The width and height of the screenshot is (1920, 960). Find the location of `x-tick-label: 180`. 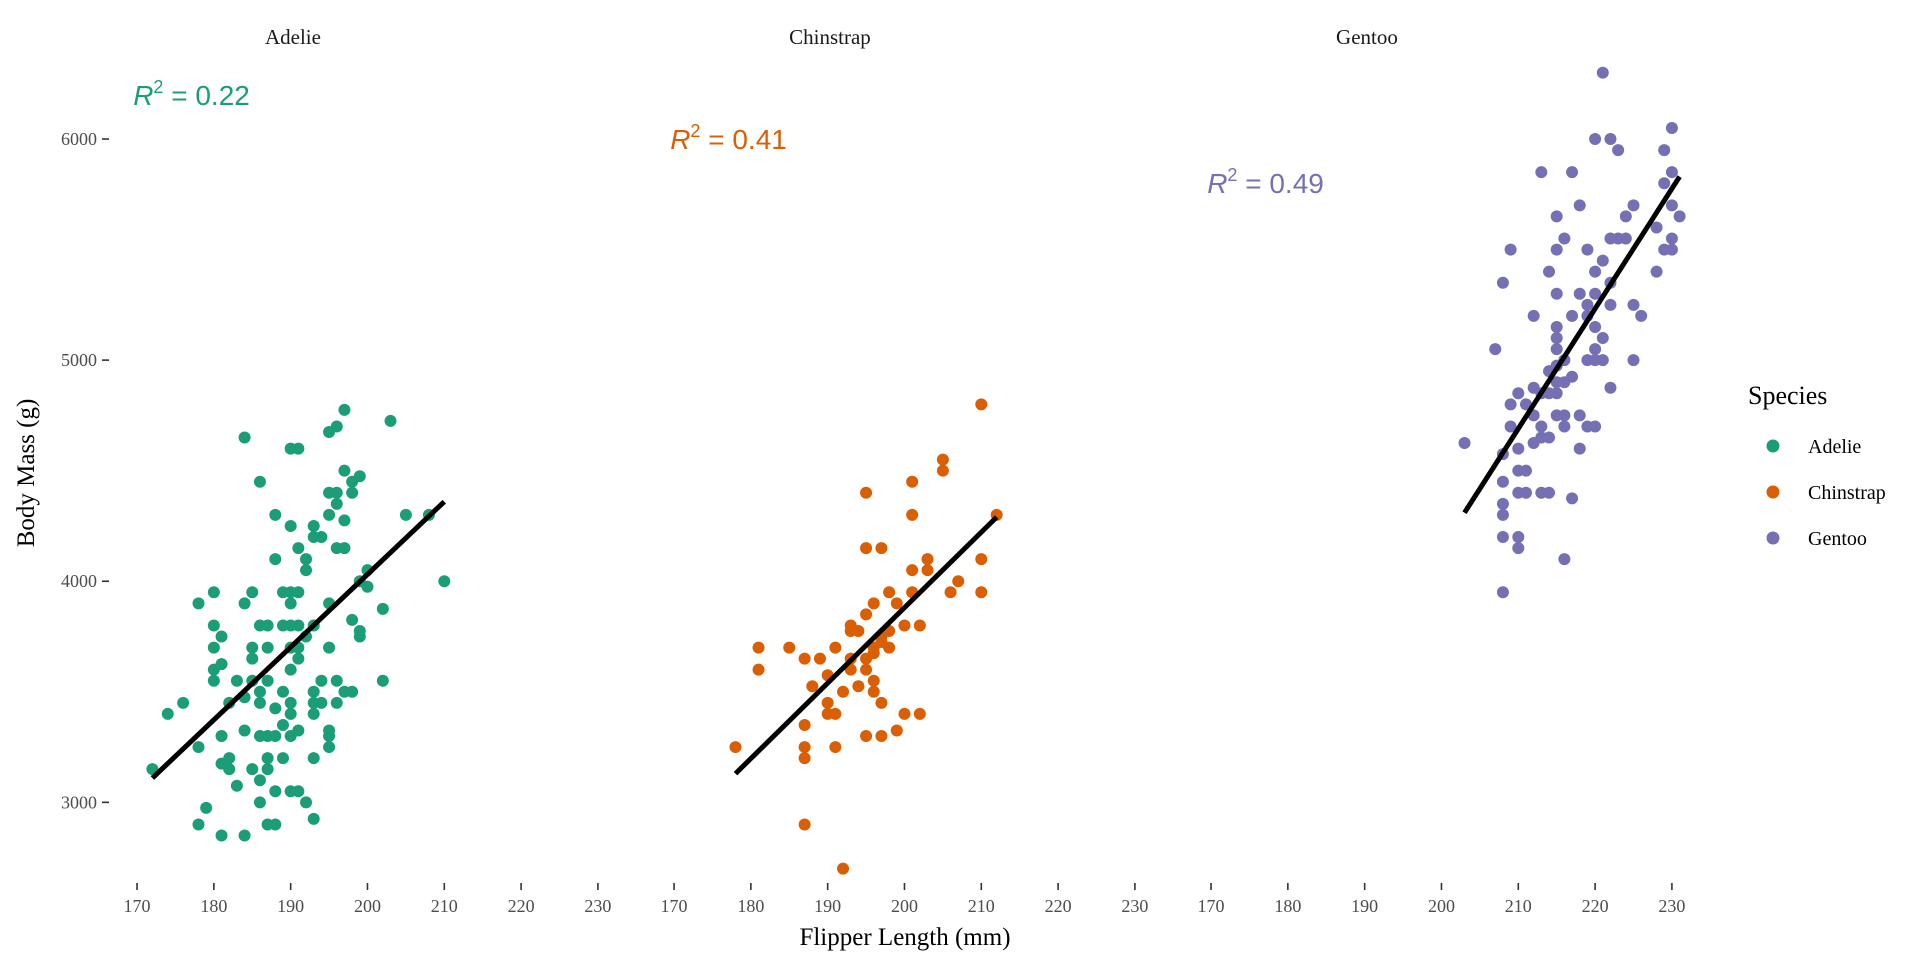

x-tick-label: 180 is located at coordinates (213, 906).